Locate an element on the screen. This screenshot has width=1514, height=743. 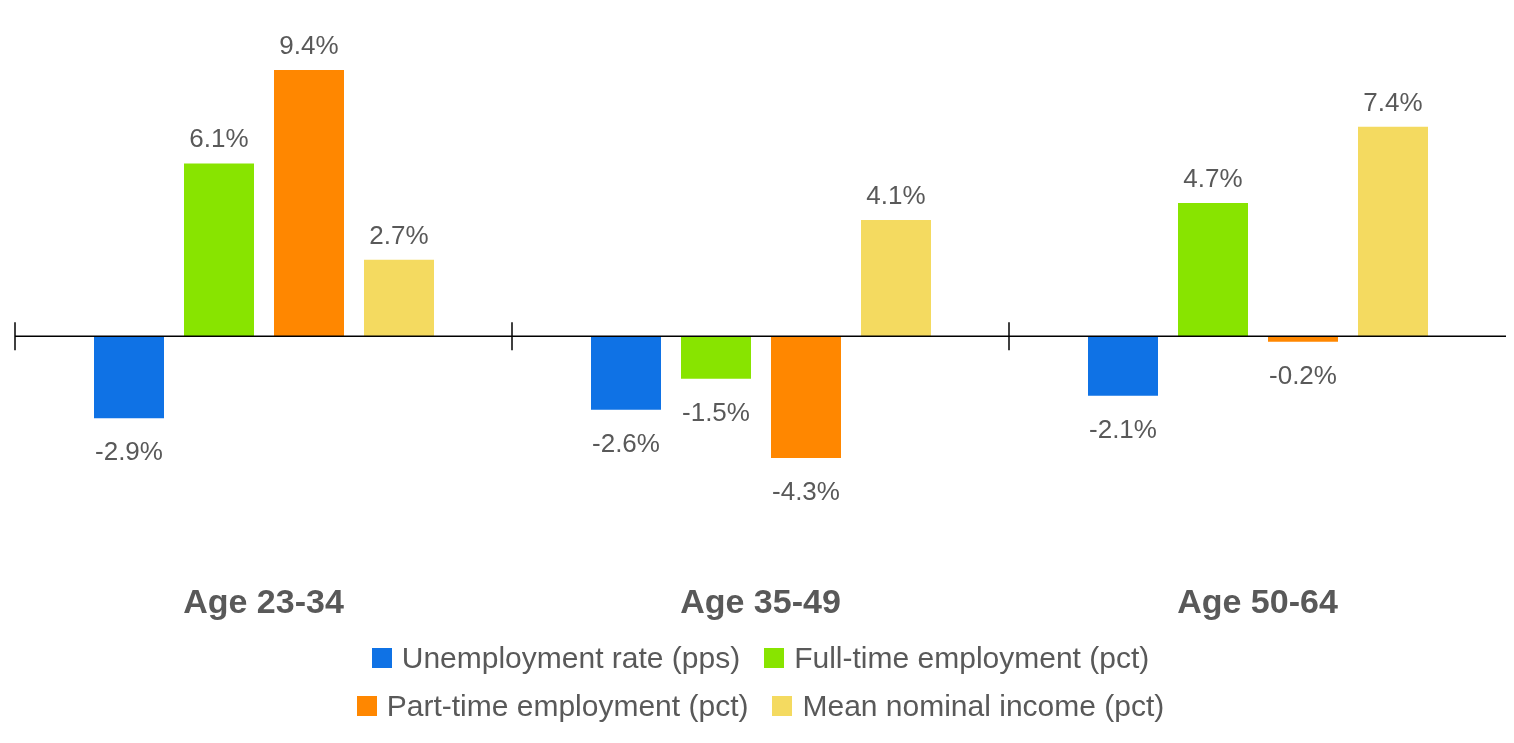
x-tick-label: Age 35-49 is located at coordinates (760, 601).